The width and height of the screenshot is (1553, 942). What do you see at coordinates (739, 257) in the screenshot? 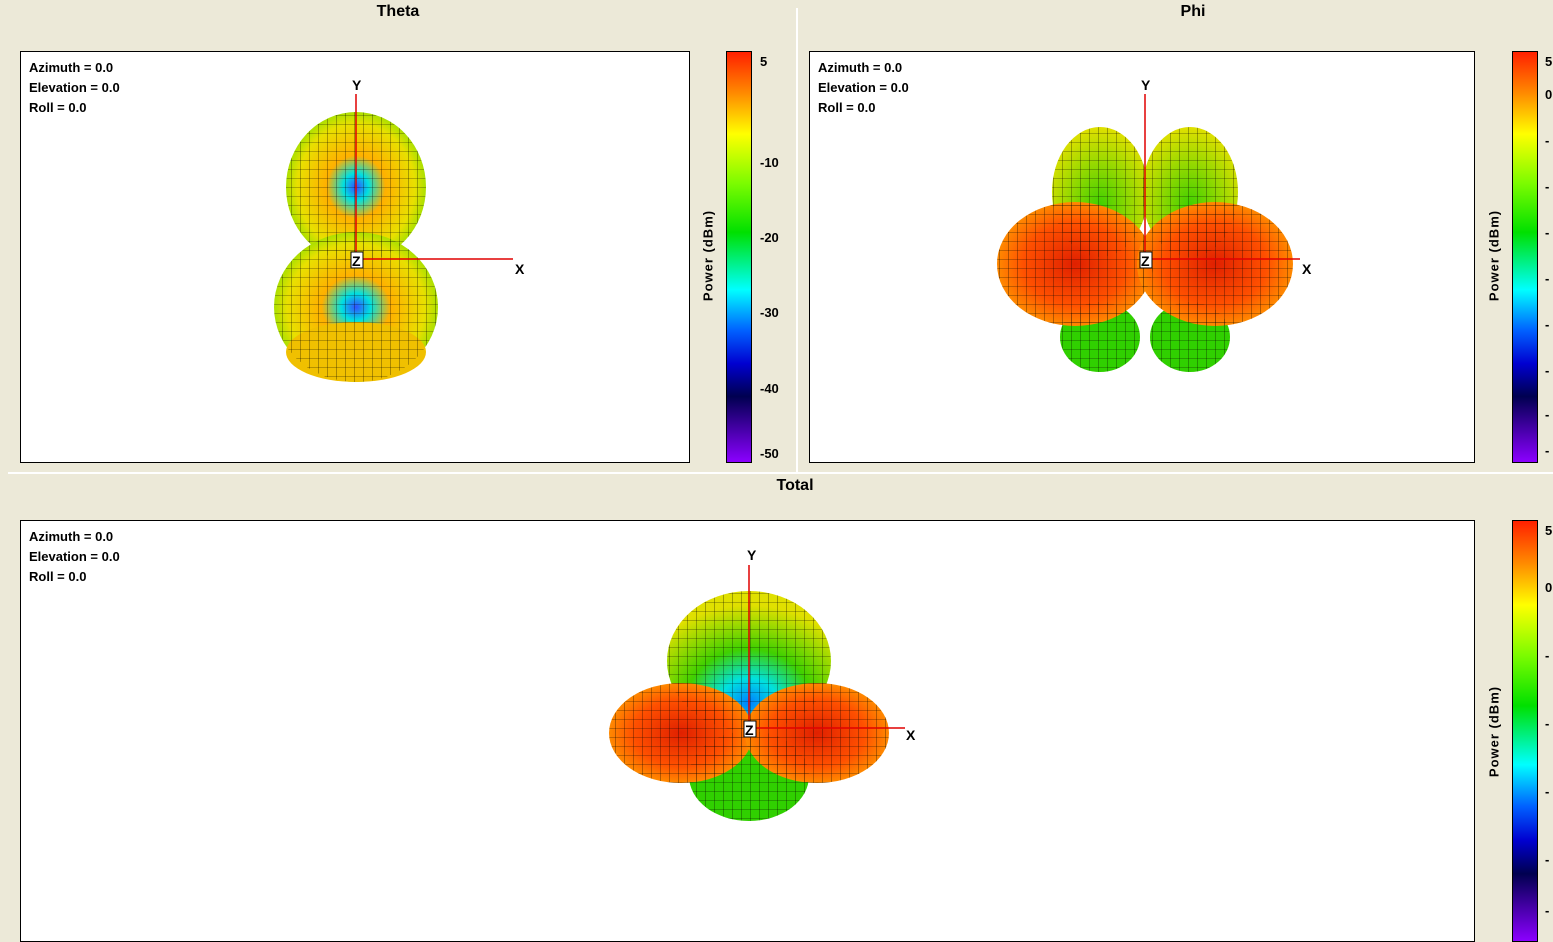
I see `theta-colorbar` at bounding box center [739, 257].